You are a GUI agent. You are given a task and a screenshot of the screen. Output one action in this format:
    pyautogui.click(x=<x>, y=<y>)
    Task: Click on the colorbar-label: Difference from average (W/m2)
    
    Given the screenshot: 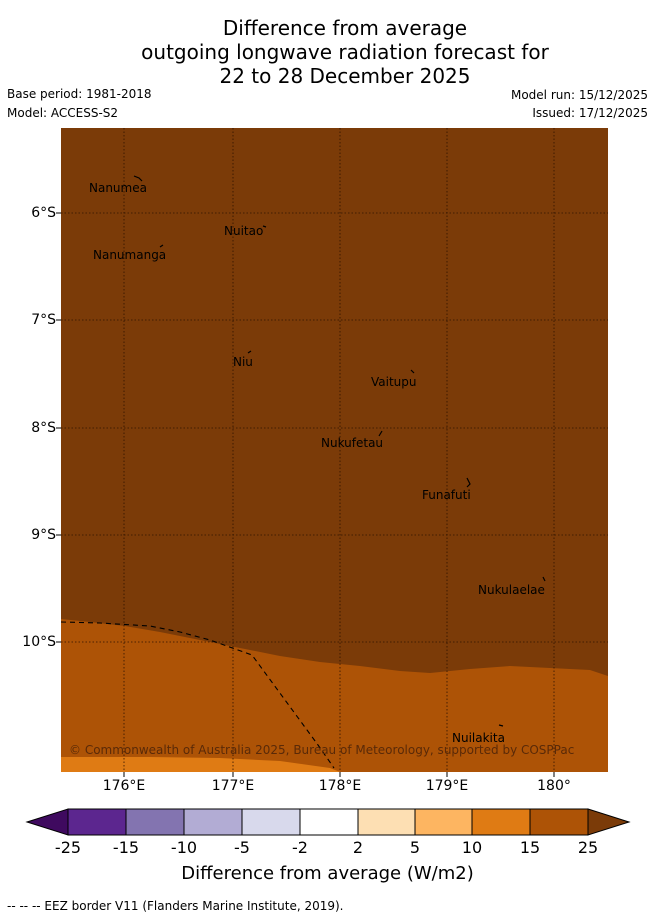 What is the action you would take?
    pyautogui.click(x=327, y=873)
    